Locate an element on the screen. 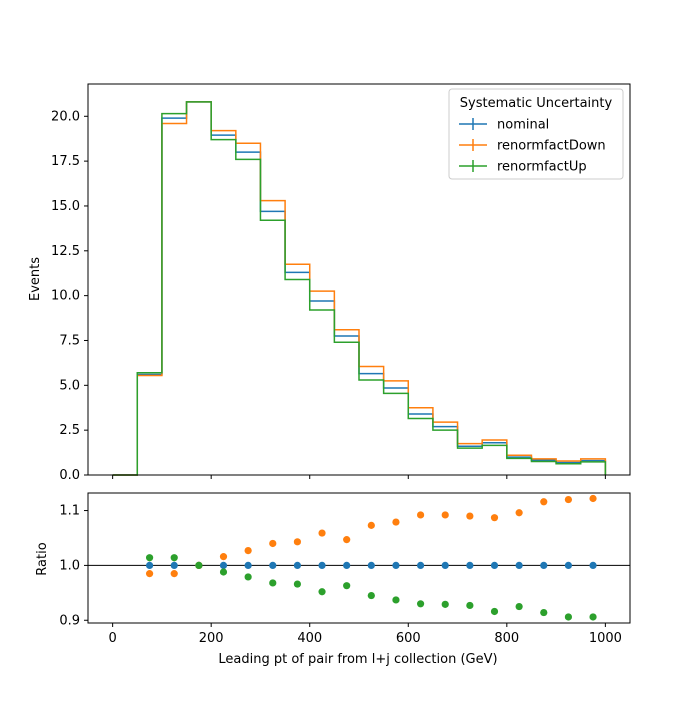 This screenshot has width=700, height=704. top-y-tick-label: 20.0 is located at coordinates (65, 116).